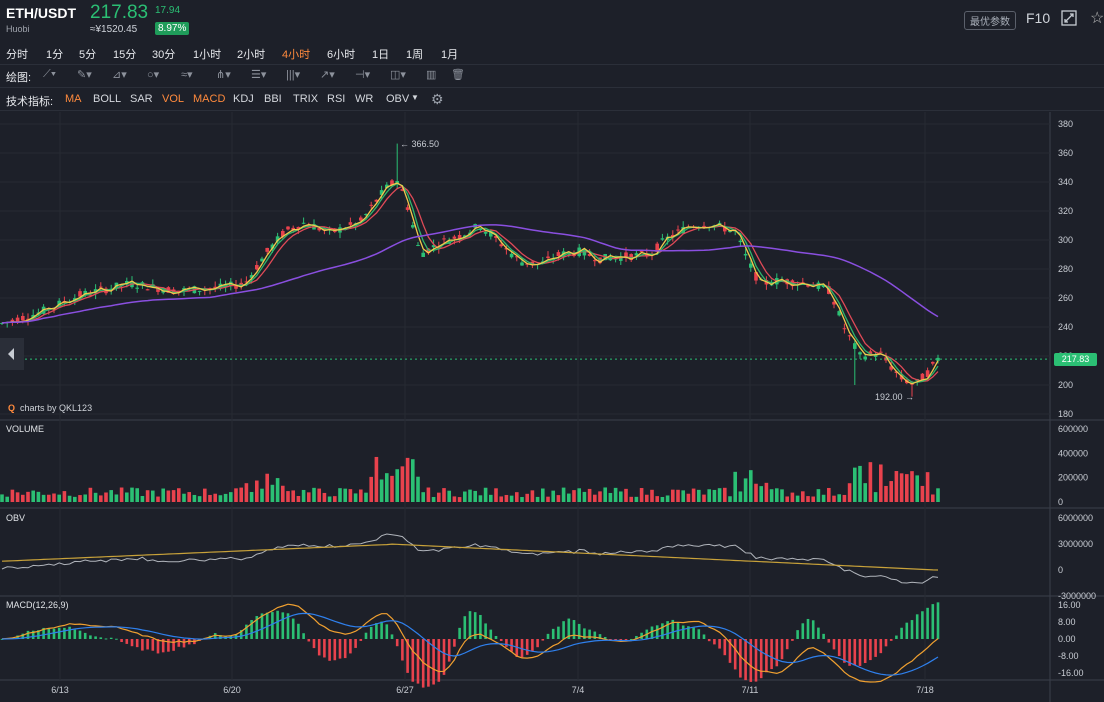  What do you see at coordinates (341, 55) in the screenshot?
I see `interval-tab: 6小时` at bounding box center [341, 55].